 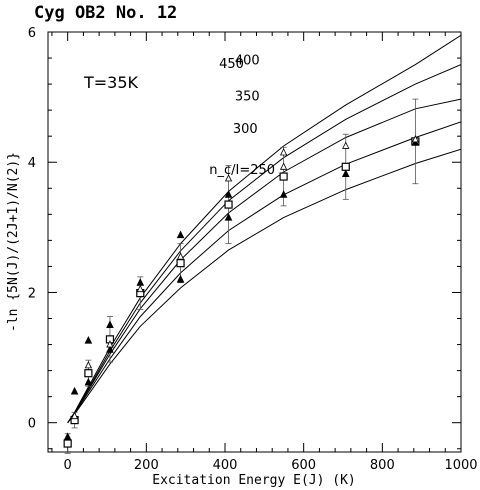 I want to click on curve-label: 300, so click(x=245, y=129).